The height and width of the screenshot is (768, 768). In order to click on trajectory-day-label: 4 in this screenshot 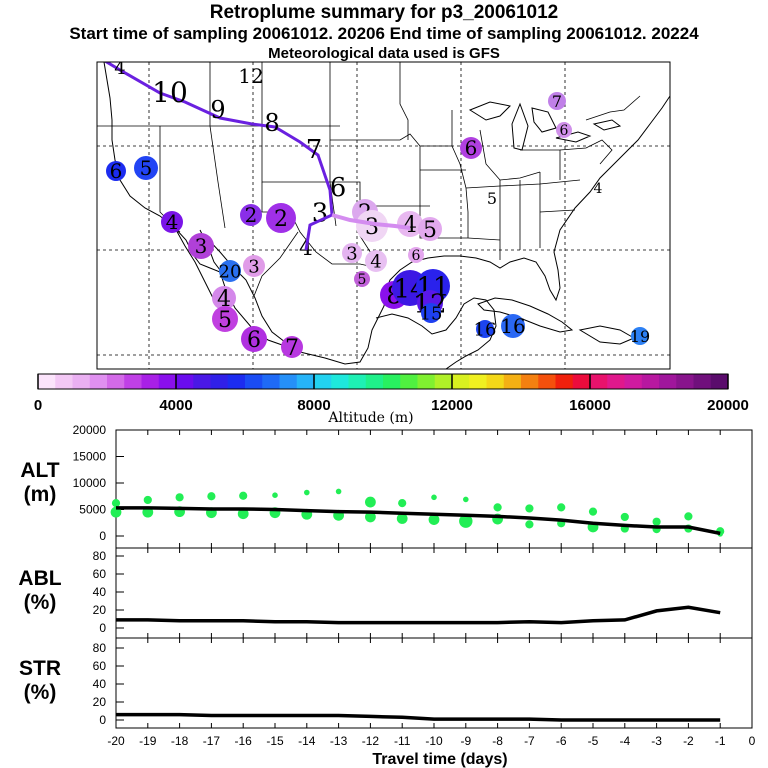, I will do `click(119, 68)`.